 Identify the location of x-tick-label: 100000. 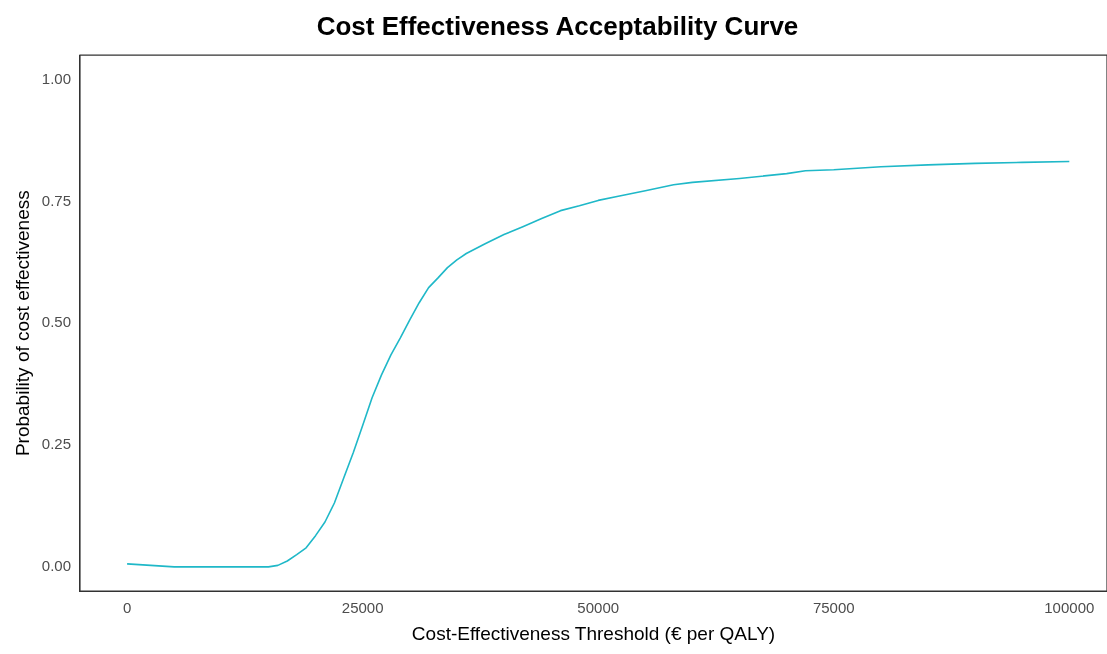
(1069, 608).